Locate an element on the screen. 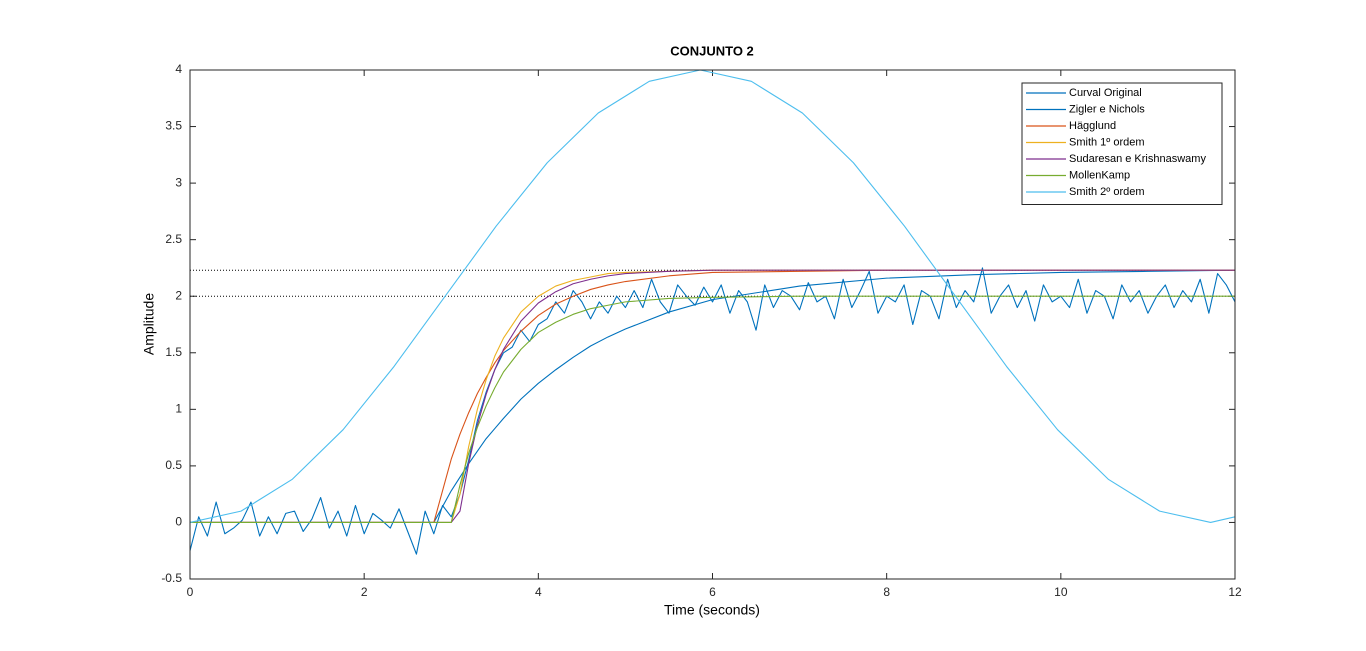  legend-label: Sudaresan e Krishnaswamy is located at coordinates (1137, 159).